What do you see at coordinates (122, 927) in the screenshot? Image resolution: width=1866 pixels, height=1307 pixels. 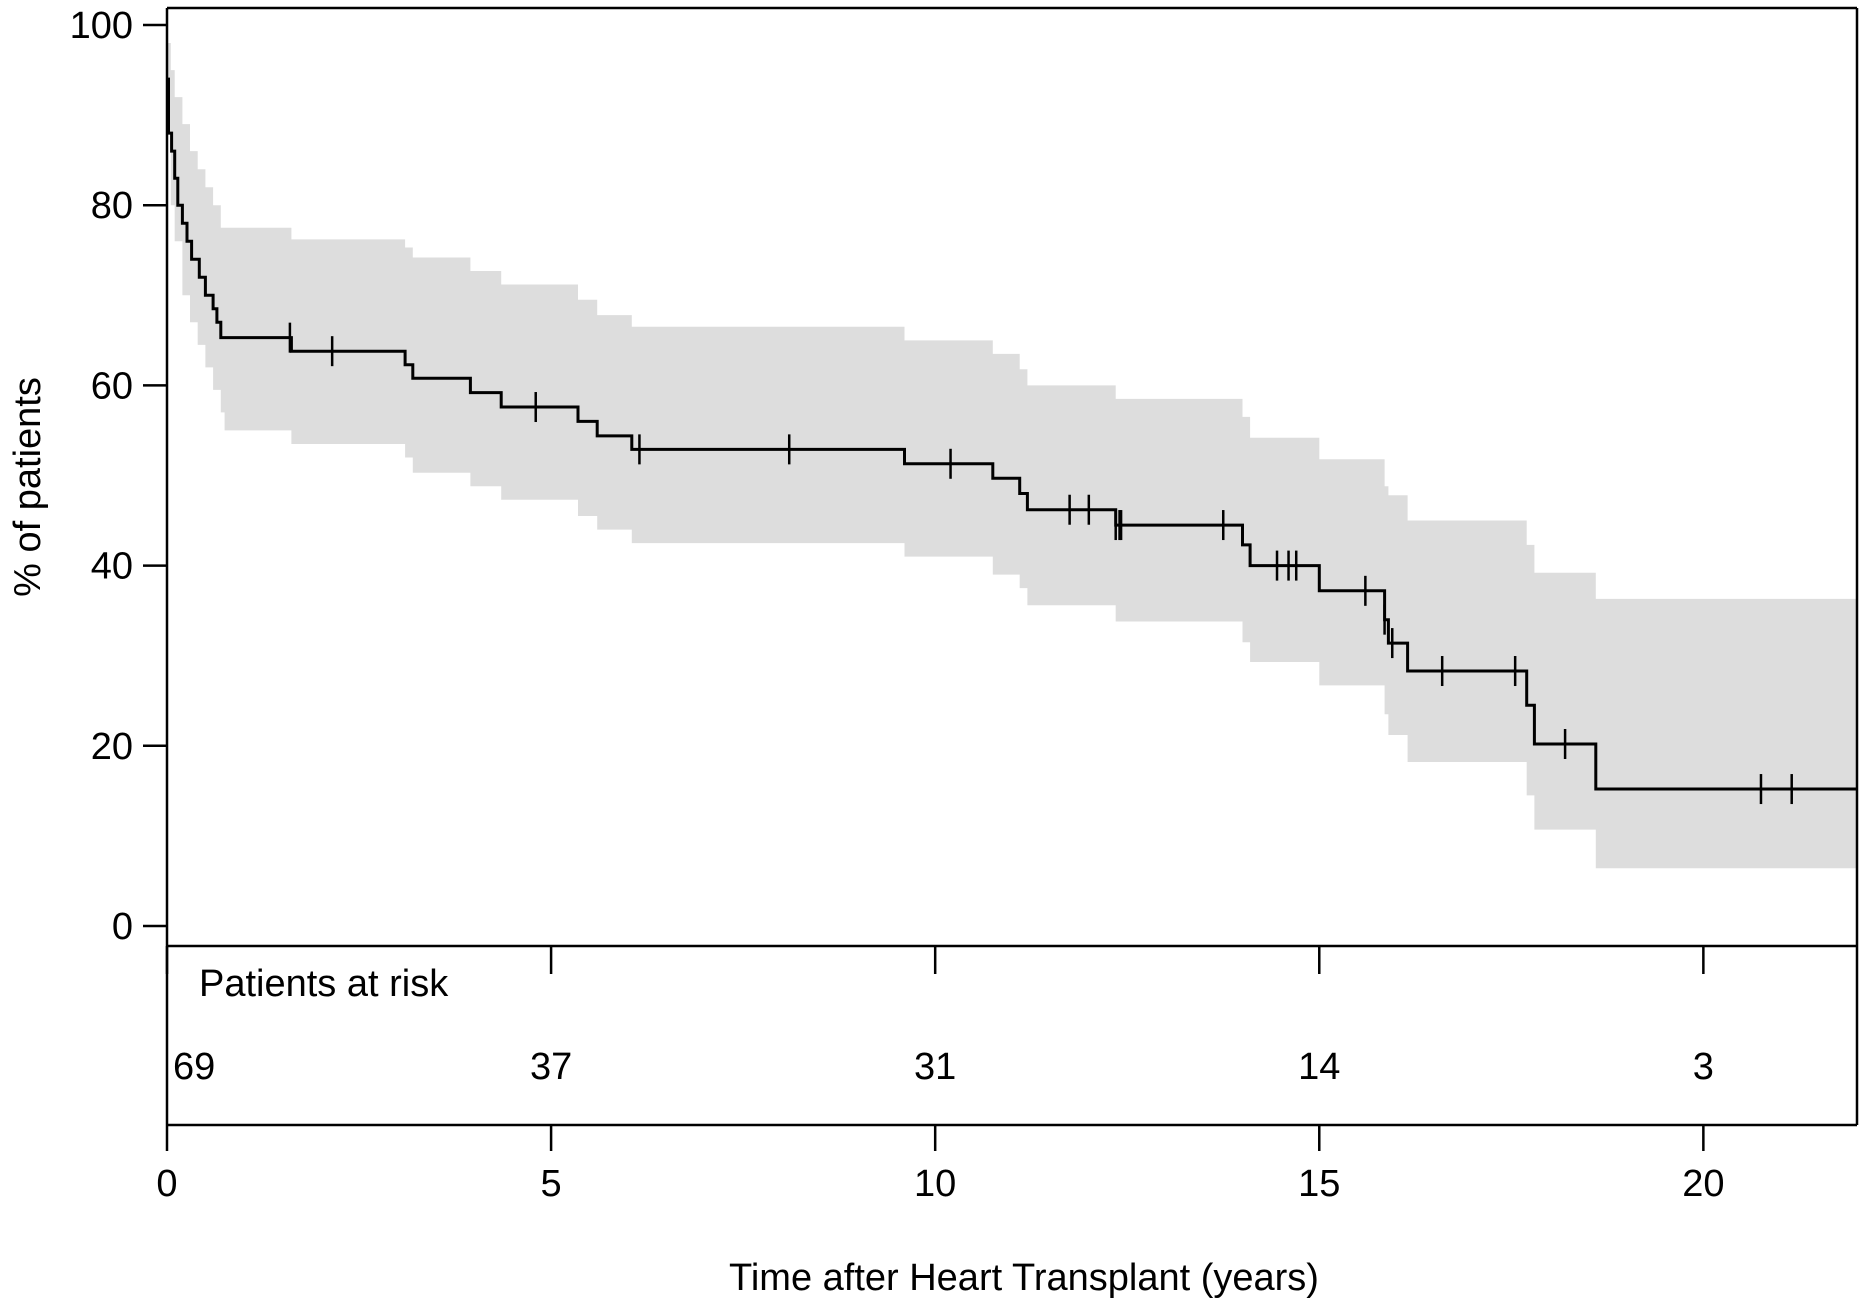 I see `y-tick-label-0: 0` at bounding box center [122, 927].